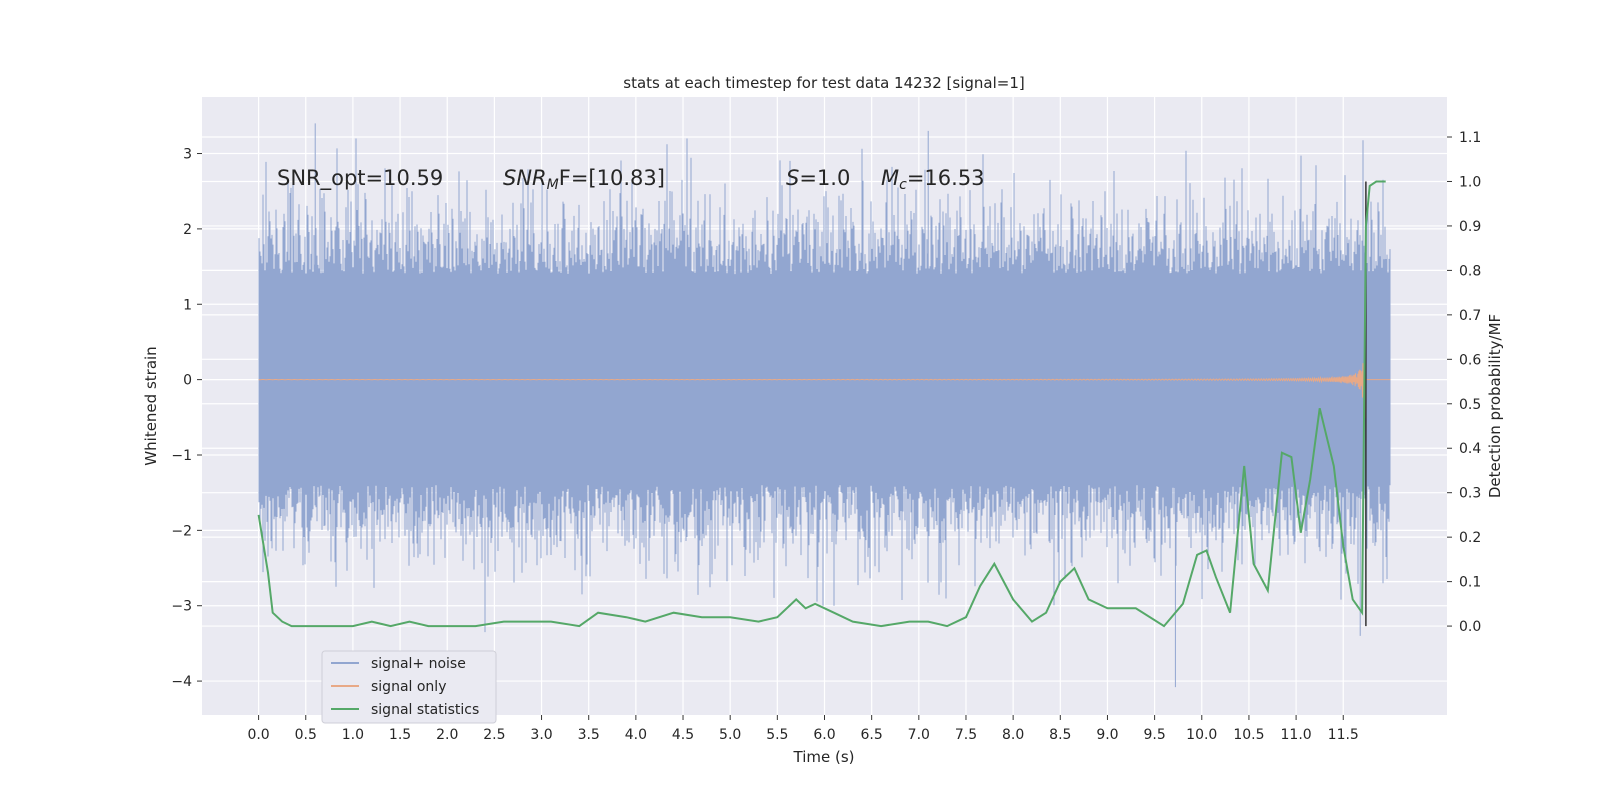 Image resolution: width=1600 pixels, height=800 pixels. What do you see at coordinates (824, 757) in the screenshot?
I see `x-axis-label: Time (s)` at bounding box center [824, 757].